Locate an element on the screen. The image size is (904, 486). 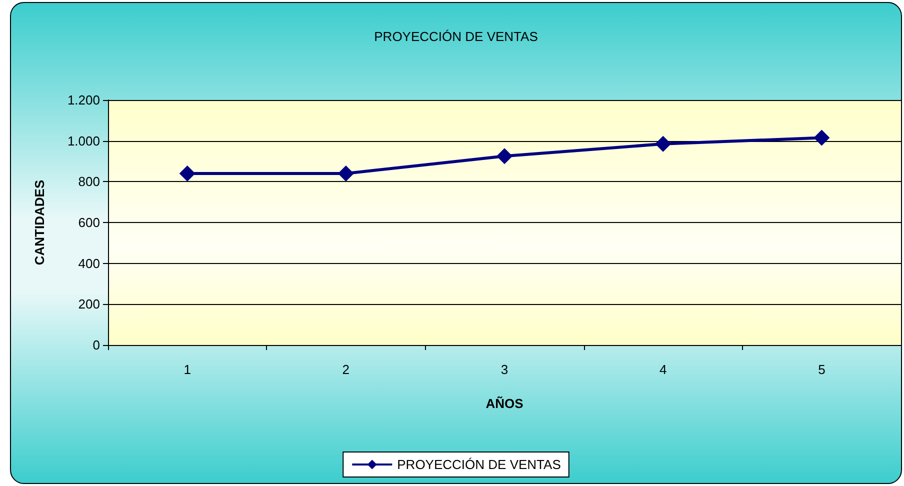
y-tick-label: 400 is located at coordinates (89, 263).